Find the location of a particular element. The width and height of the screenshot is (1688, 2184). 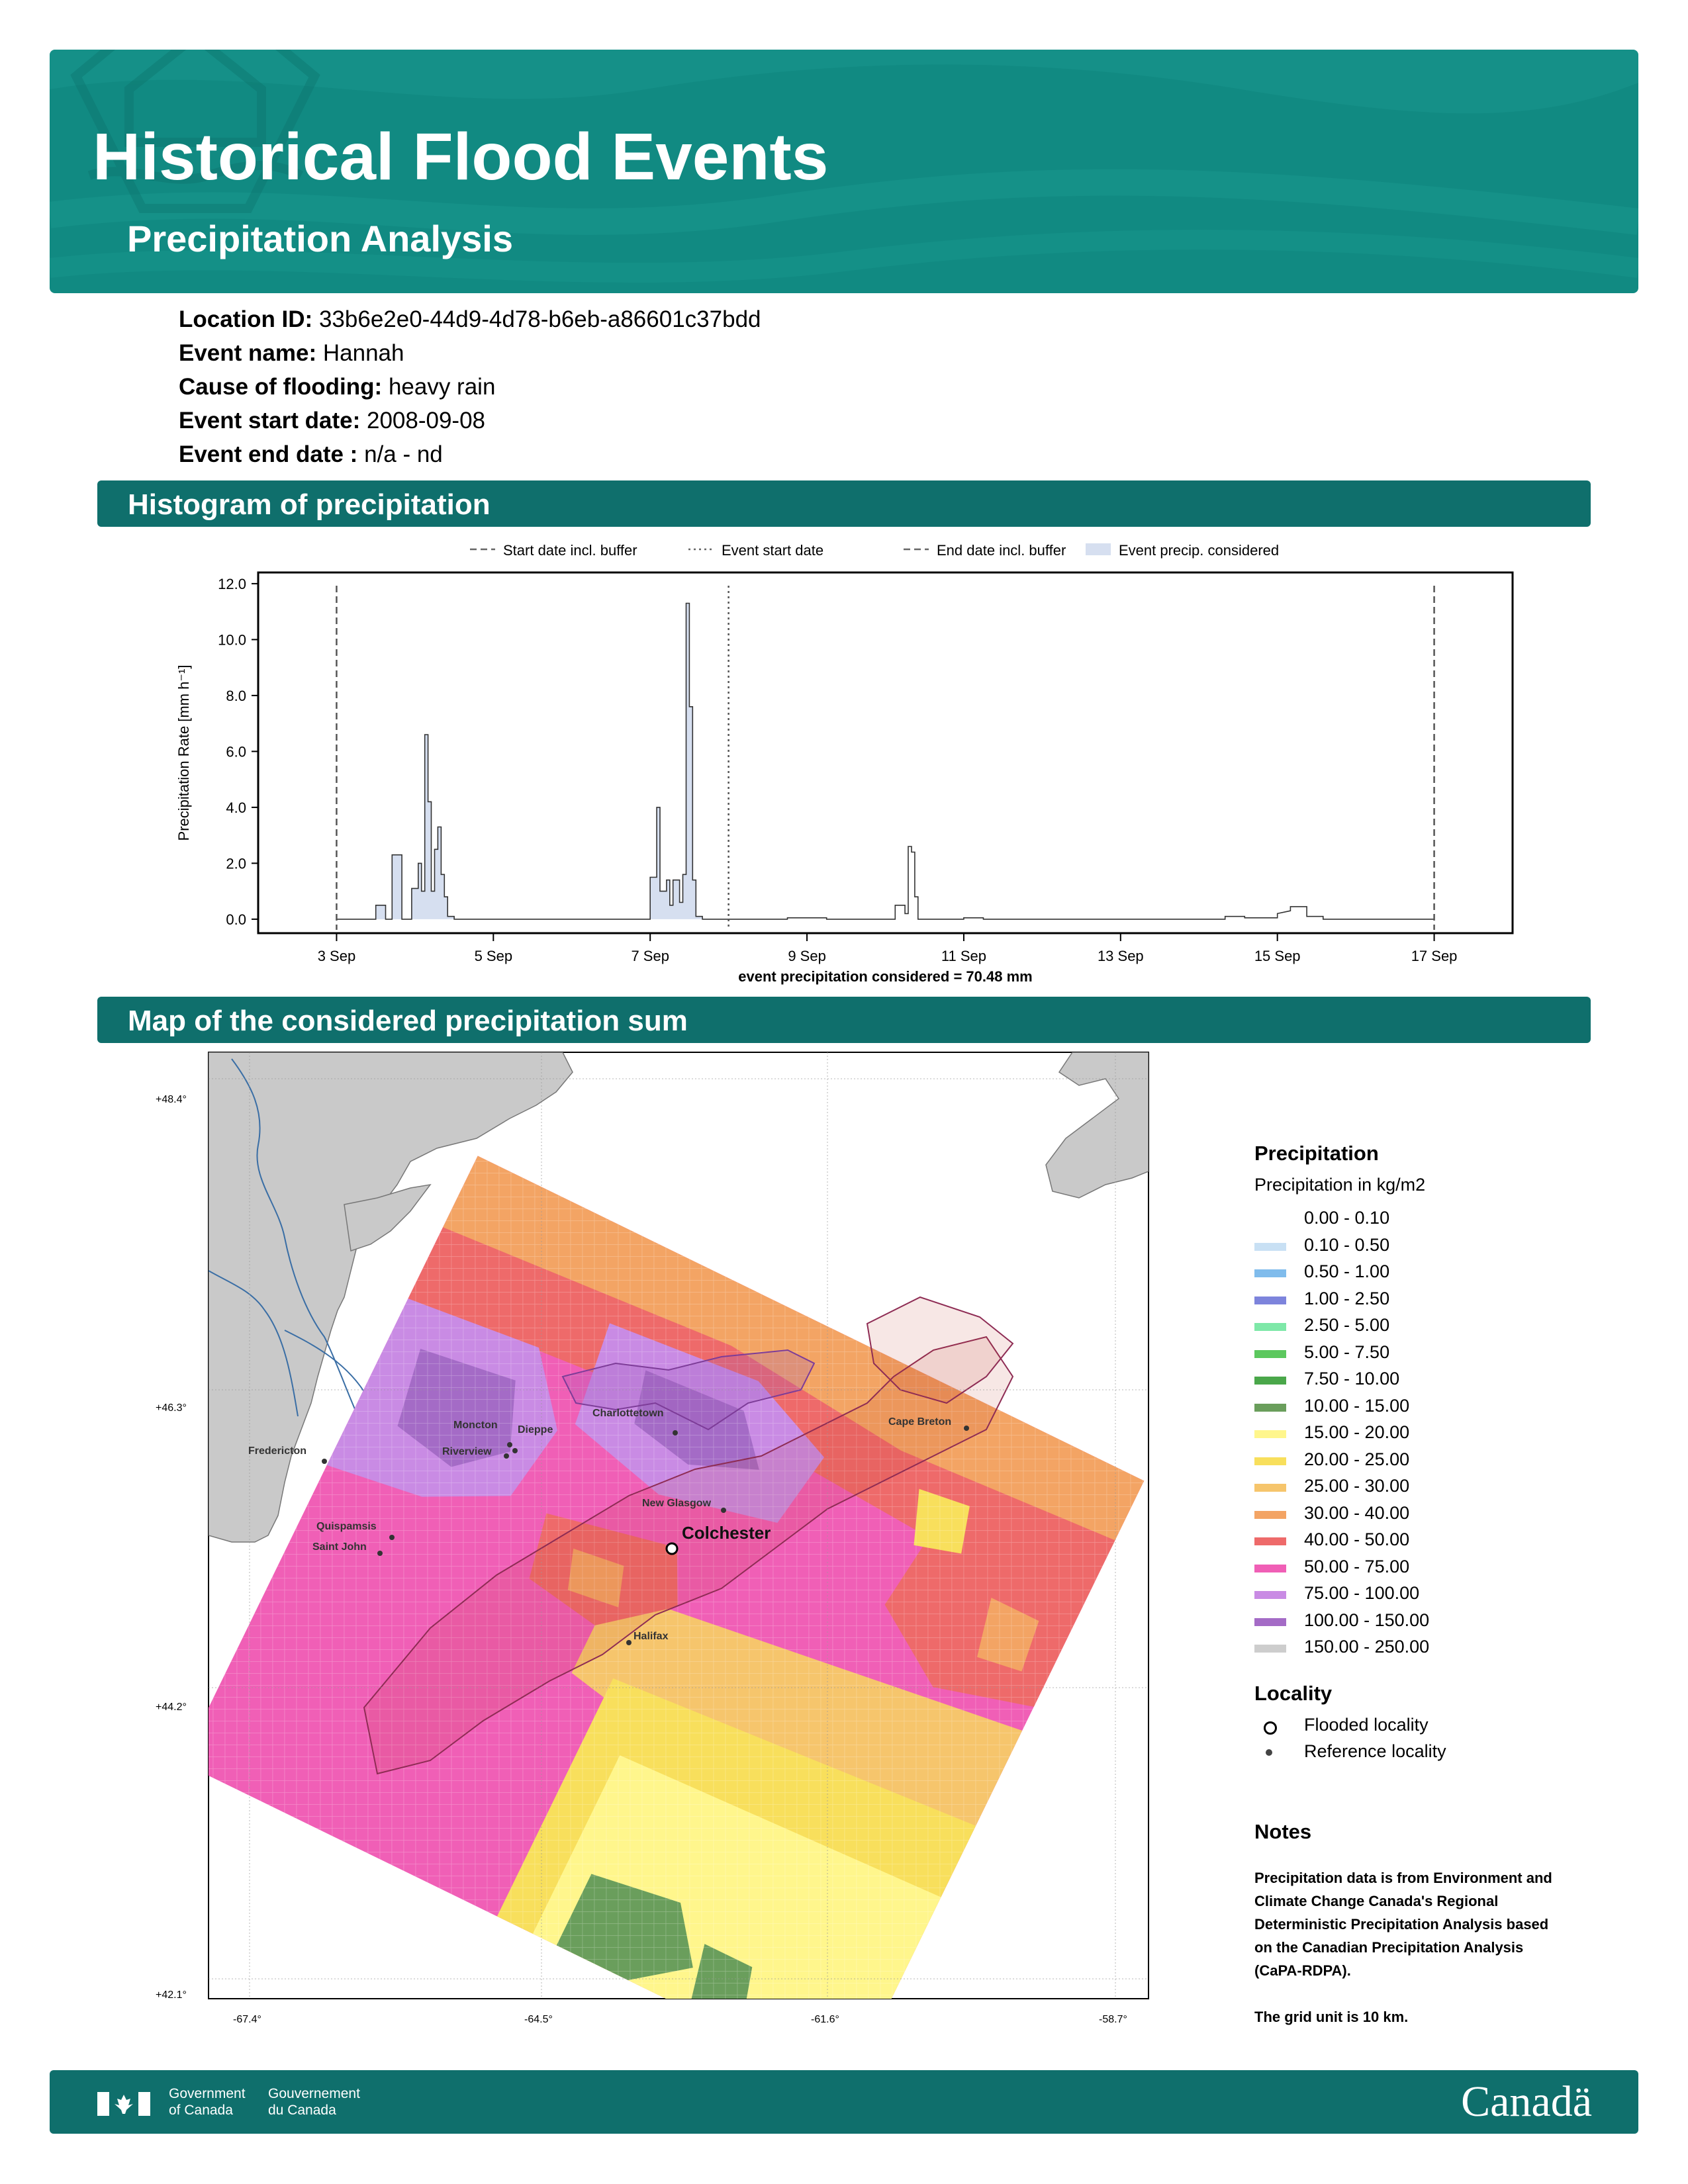

x-tick-label: 7 Sep is located at coordinates (650, 956).